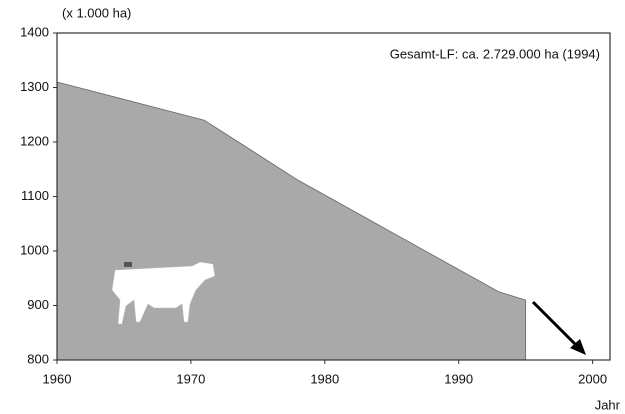 The height and width of the screenshot is (414, 625). What do you see at coordinates (38, 304) in the screenshot?
I see `y-tick-label: 900` at bounding box center [38, 304].